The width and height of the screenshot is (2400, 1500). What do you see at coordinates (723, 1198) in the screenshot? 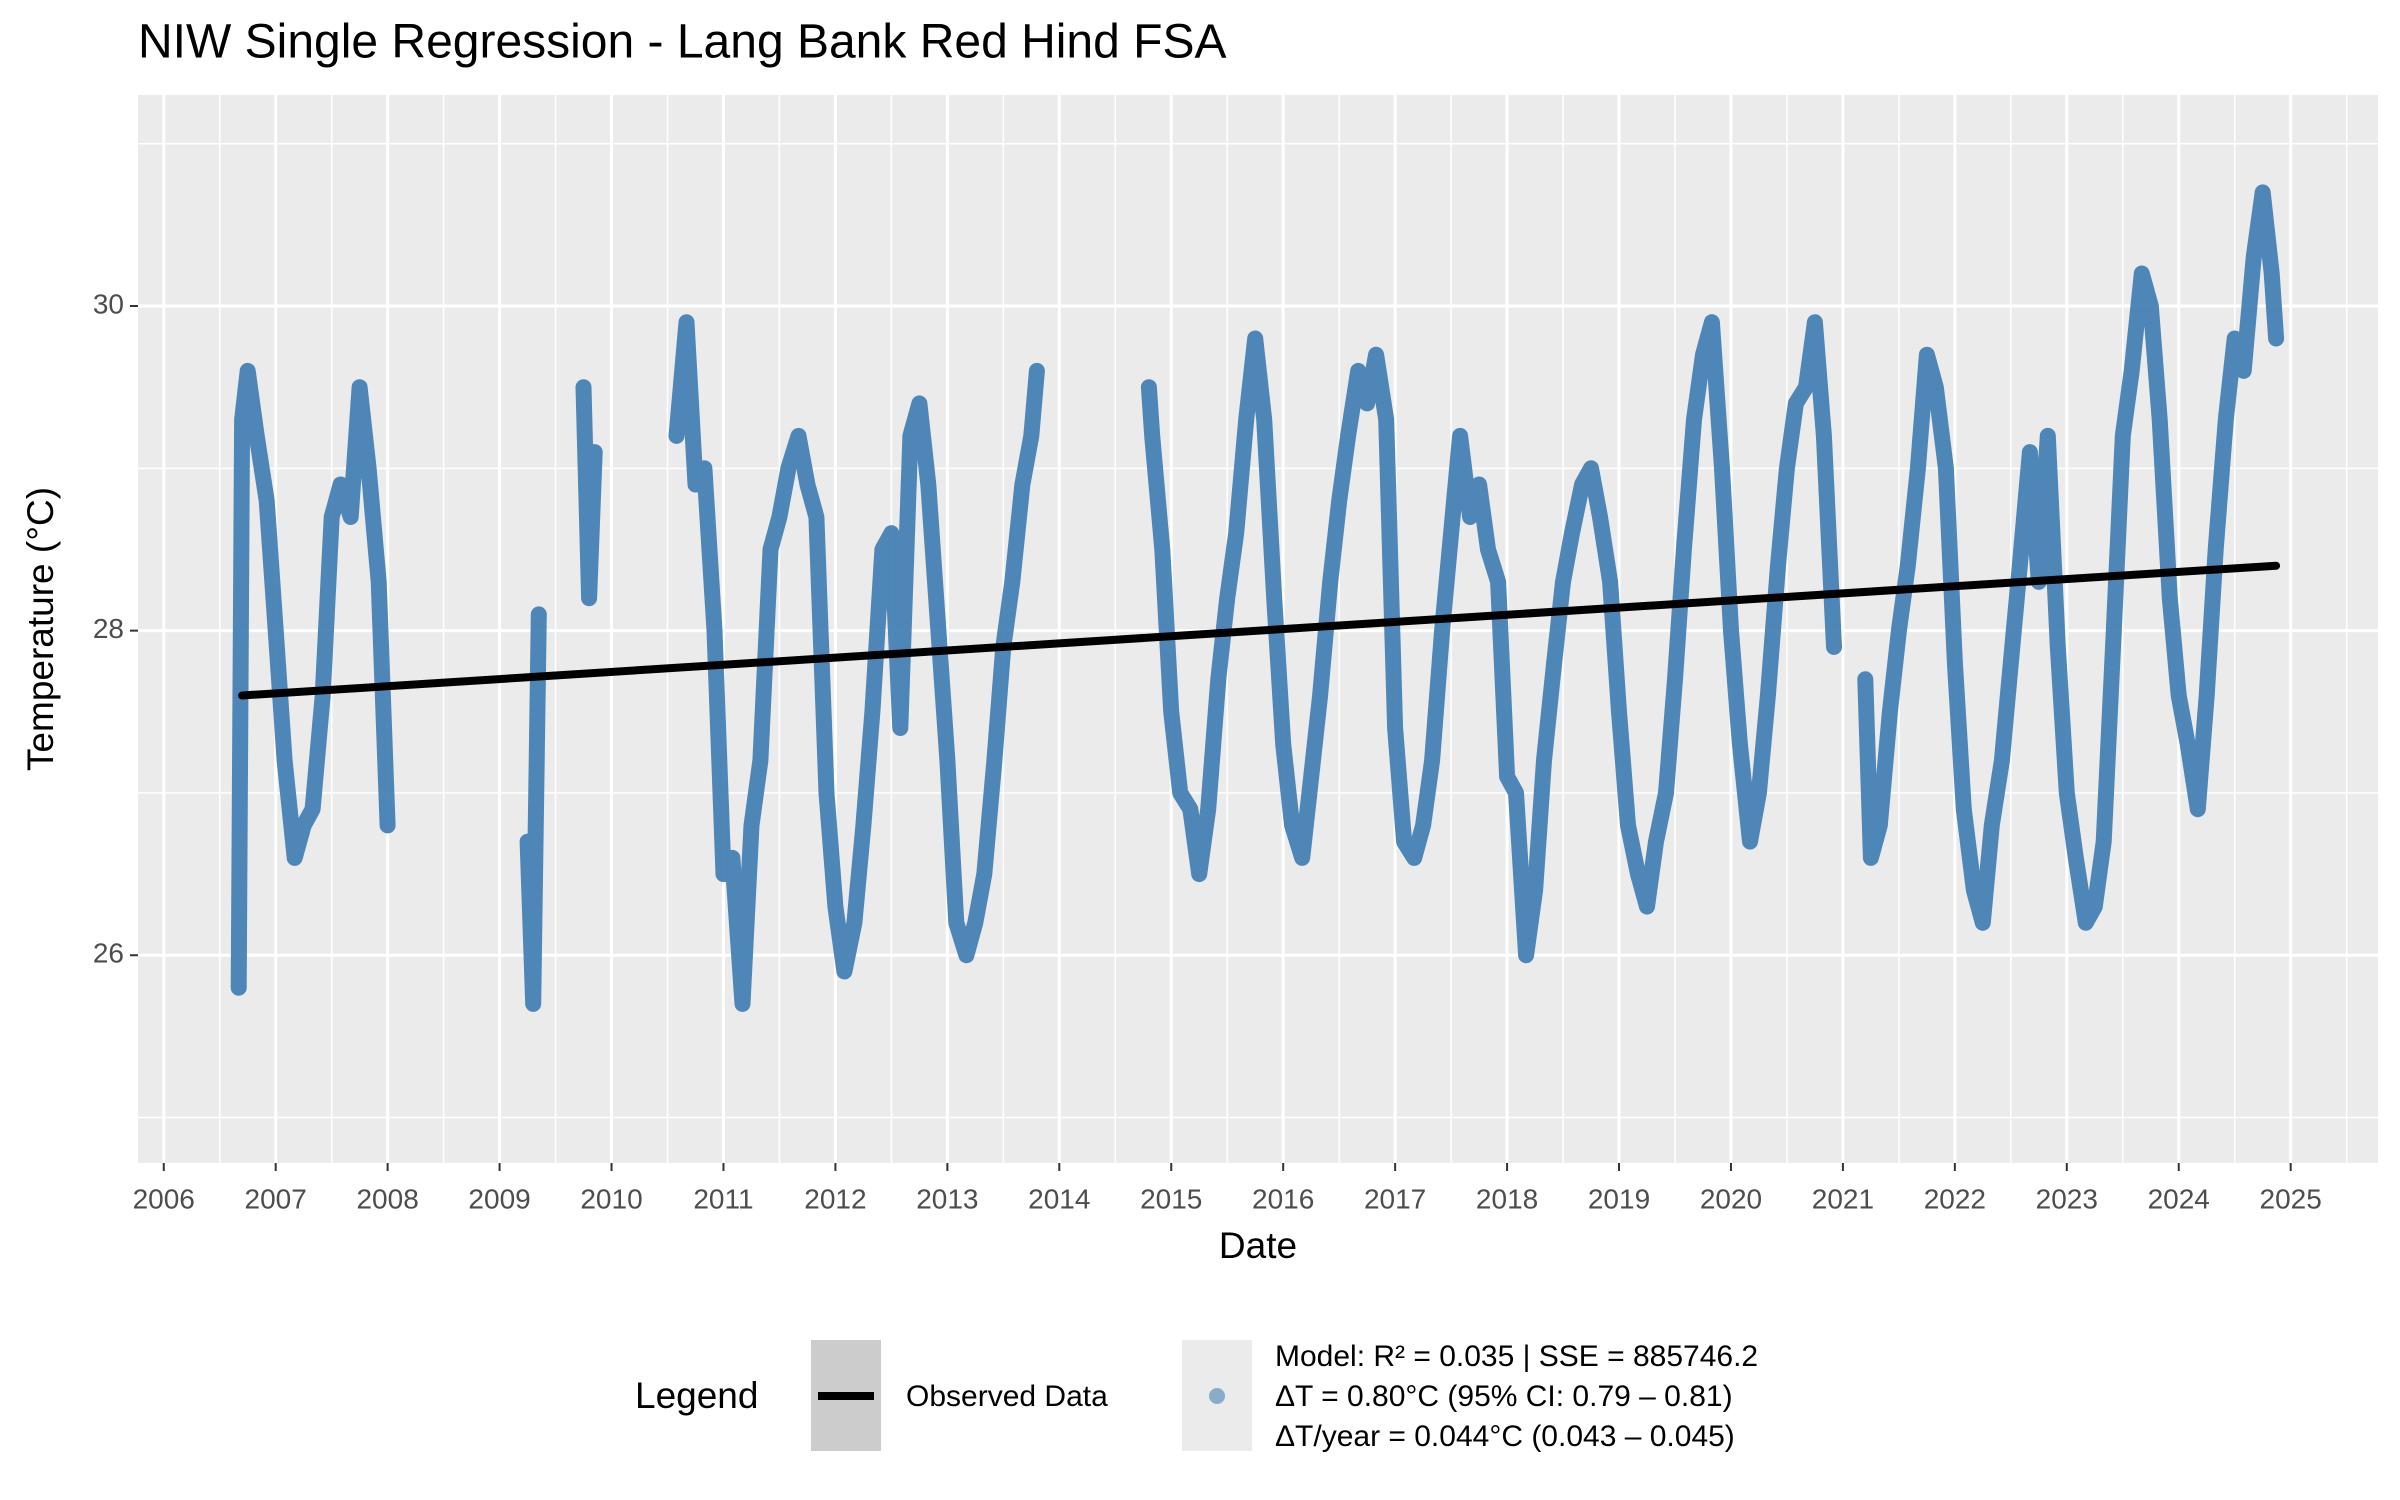
I see `x-tick-label: 2011` at bounding box center [723, 1198].